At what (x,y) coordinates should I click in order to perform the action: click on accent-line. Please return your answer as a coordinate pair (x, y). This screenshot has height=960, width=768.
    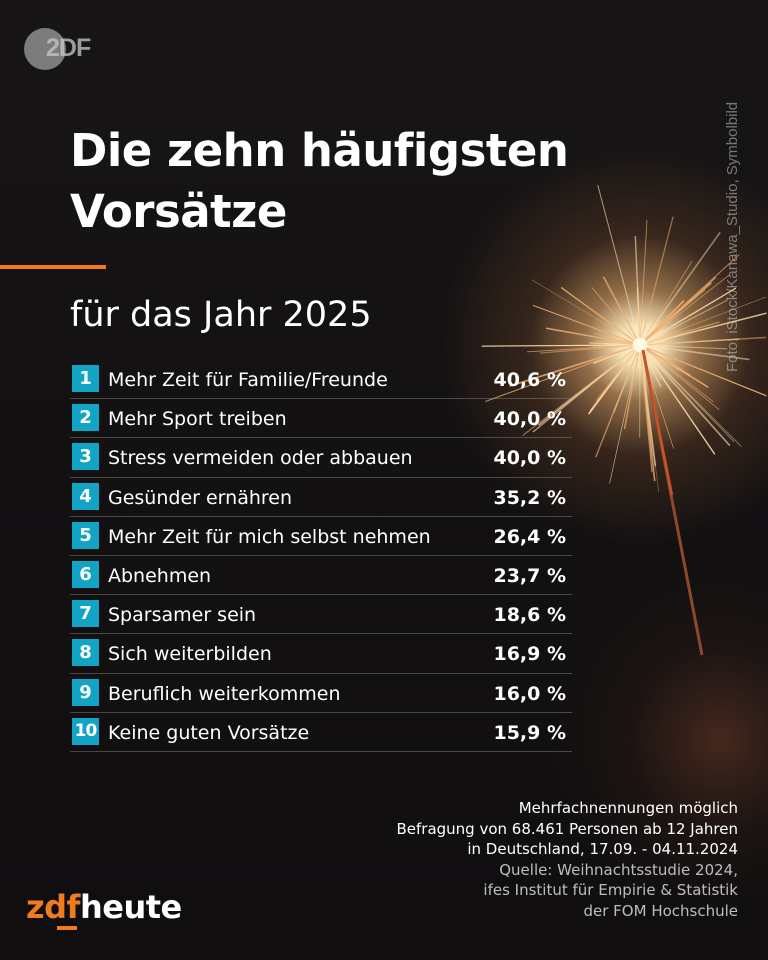
    Looking at the image, I should click on (53, 267).